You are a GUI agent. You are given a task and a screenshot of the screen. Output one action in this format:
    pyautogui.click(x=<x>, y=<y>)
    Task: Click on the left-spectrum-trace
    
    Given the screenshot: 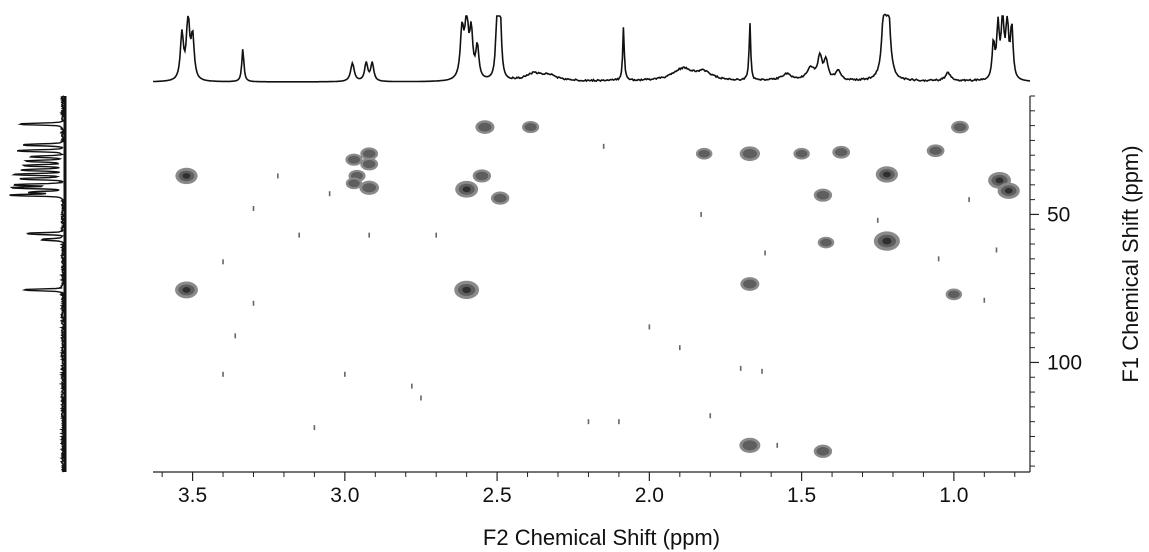 What is the action you would take?
    pyautogui.click(x=38, y=284)
    